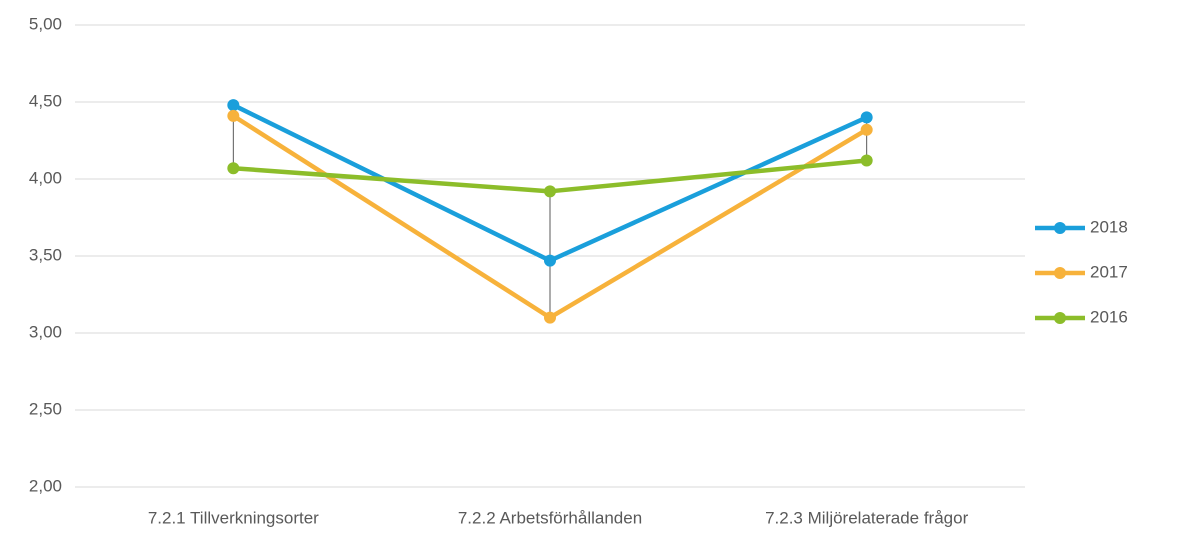 The height and width of the screenshot is (533, 1178). Describe the element at coordinates (45, 23) in the screenshot. I see `y-tick-label: 5,00` at that location.